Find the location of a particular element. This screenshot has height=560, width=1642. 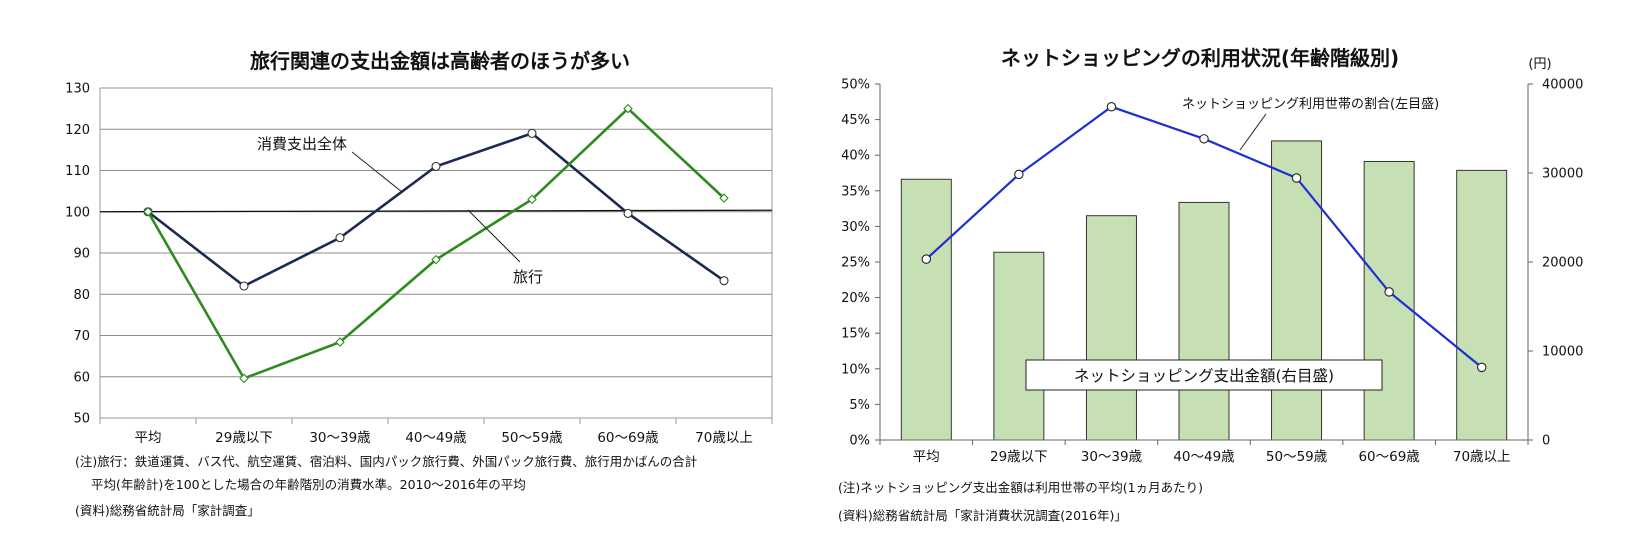

left-y-tick-label: 70 is located at coordinates (81, 336).